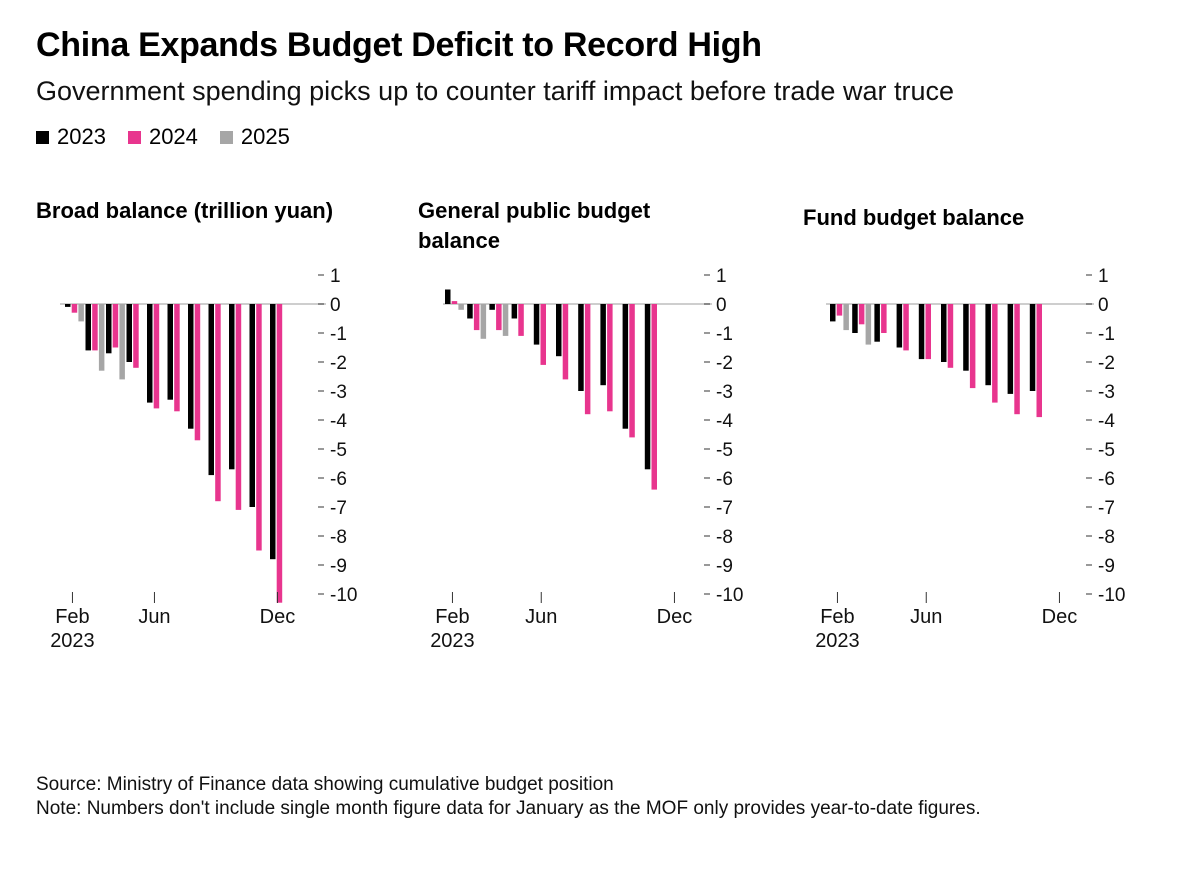  I want to click on bar-2024-mar, so click(95, 327).